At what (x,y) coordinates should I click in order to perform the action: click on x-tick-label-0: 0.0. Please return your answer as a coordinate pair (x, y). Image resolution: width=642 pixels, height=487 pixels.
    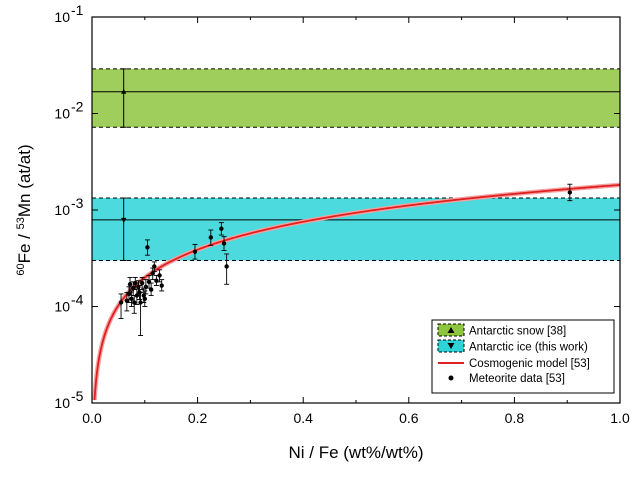
    Looking at the image, I should click on (92, 418).